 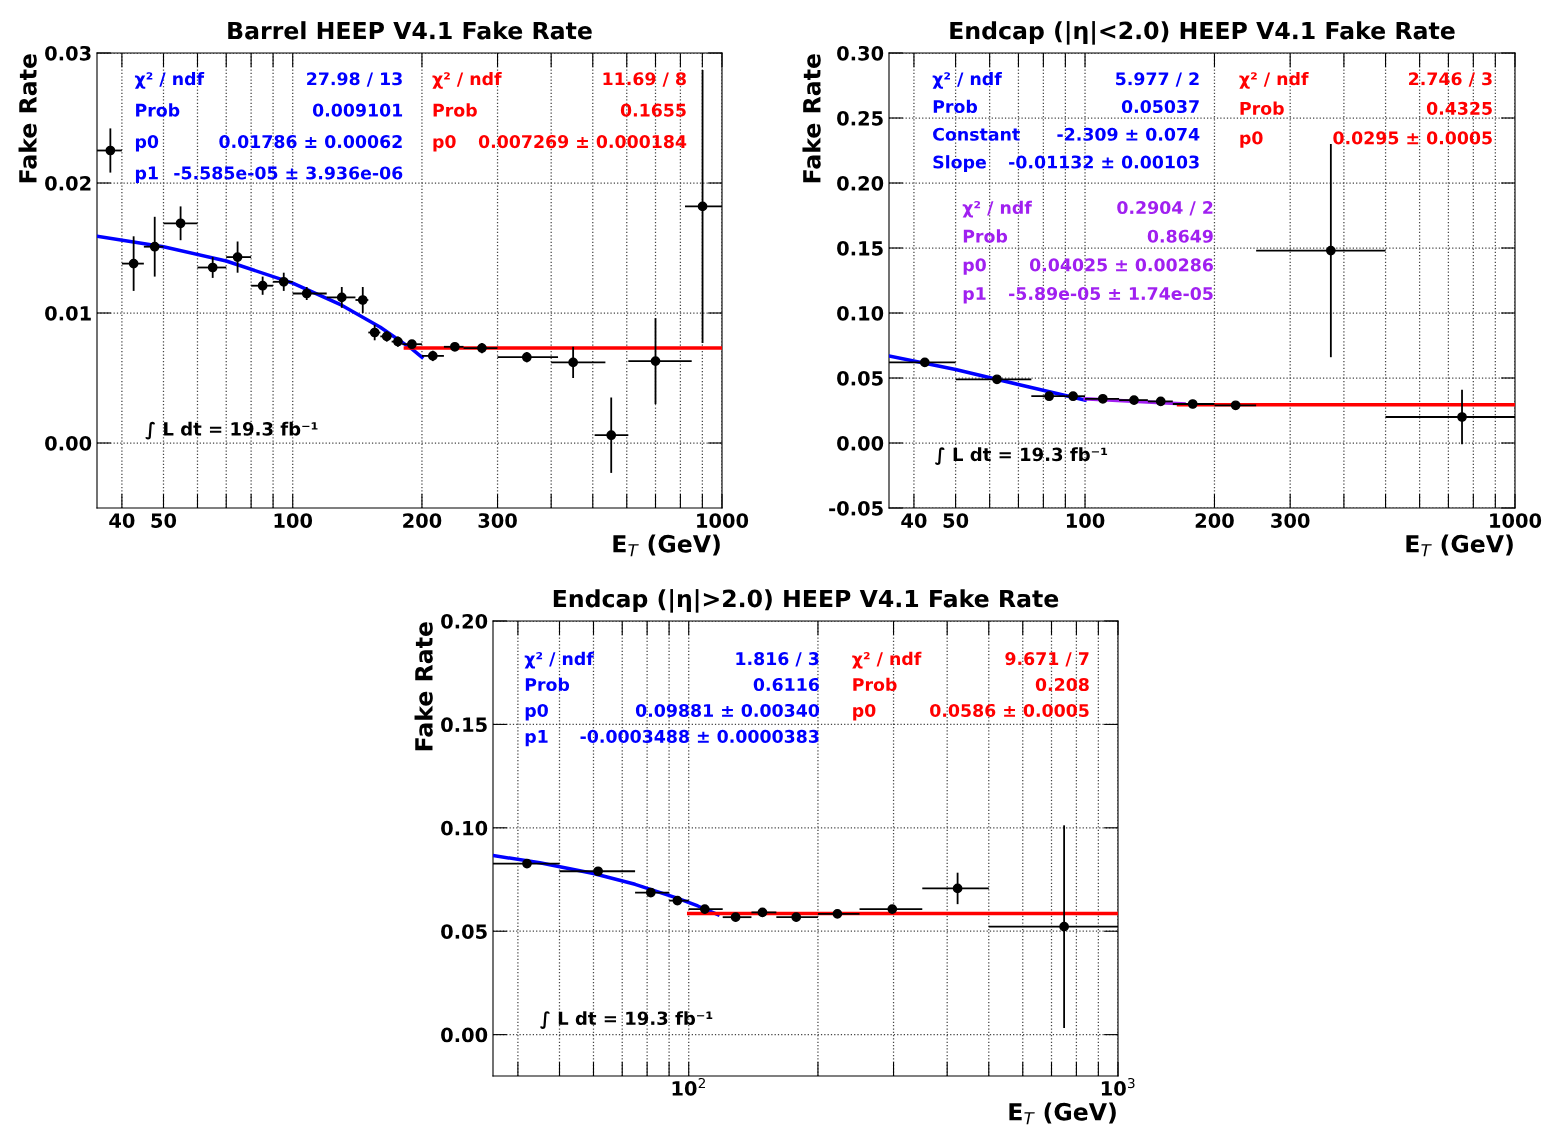 What do you see at coordinates (1104, 162) in the screenshot?
I see `annotation: -0.01132 ± 0.00103` at bounding box center [1104, 162].